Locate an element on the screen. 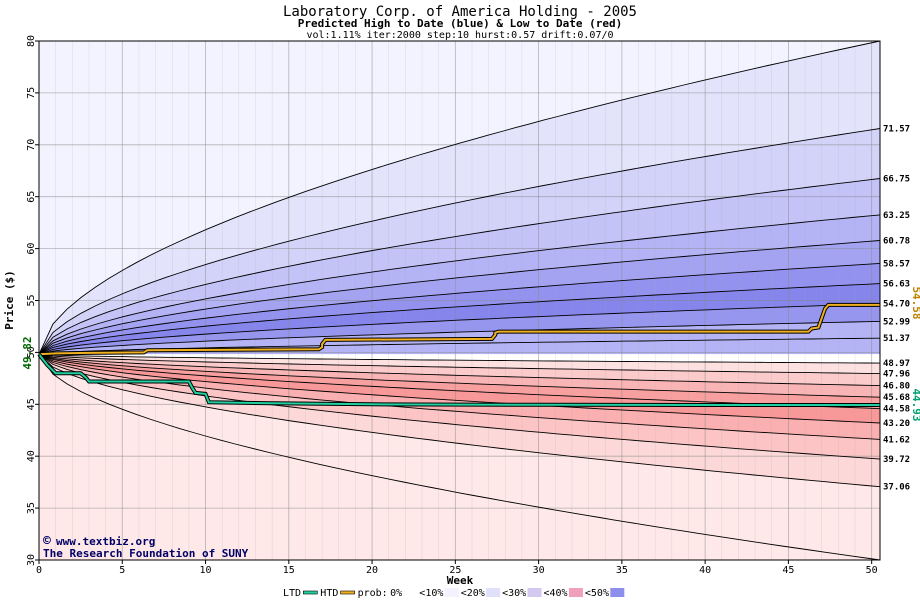 The width and height of the screenshot is (920, 600). y-tick-label: 30 is located at coordinates (31, 560).